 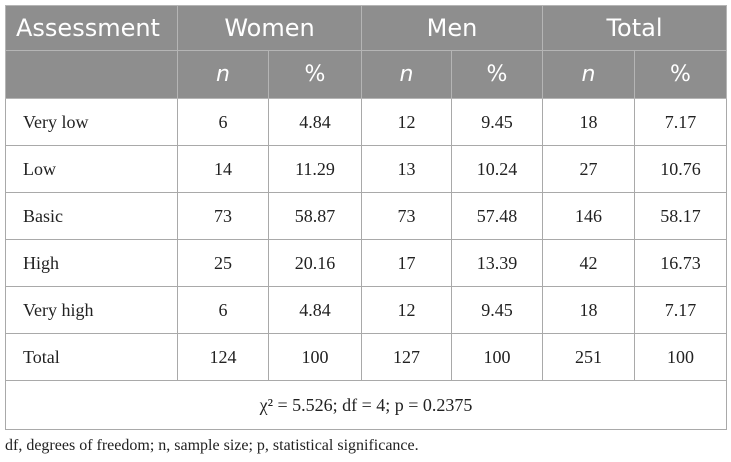 What do you see at coordinates (680, 74) in the screenshot?
I see `subheader-total-percent: %` at bounding box center [680, 74].